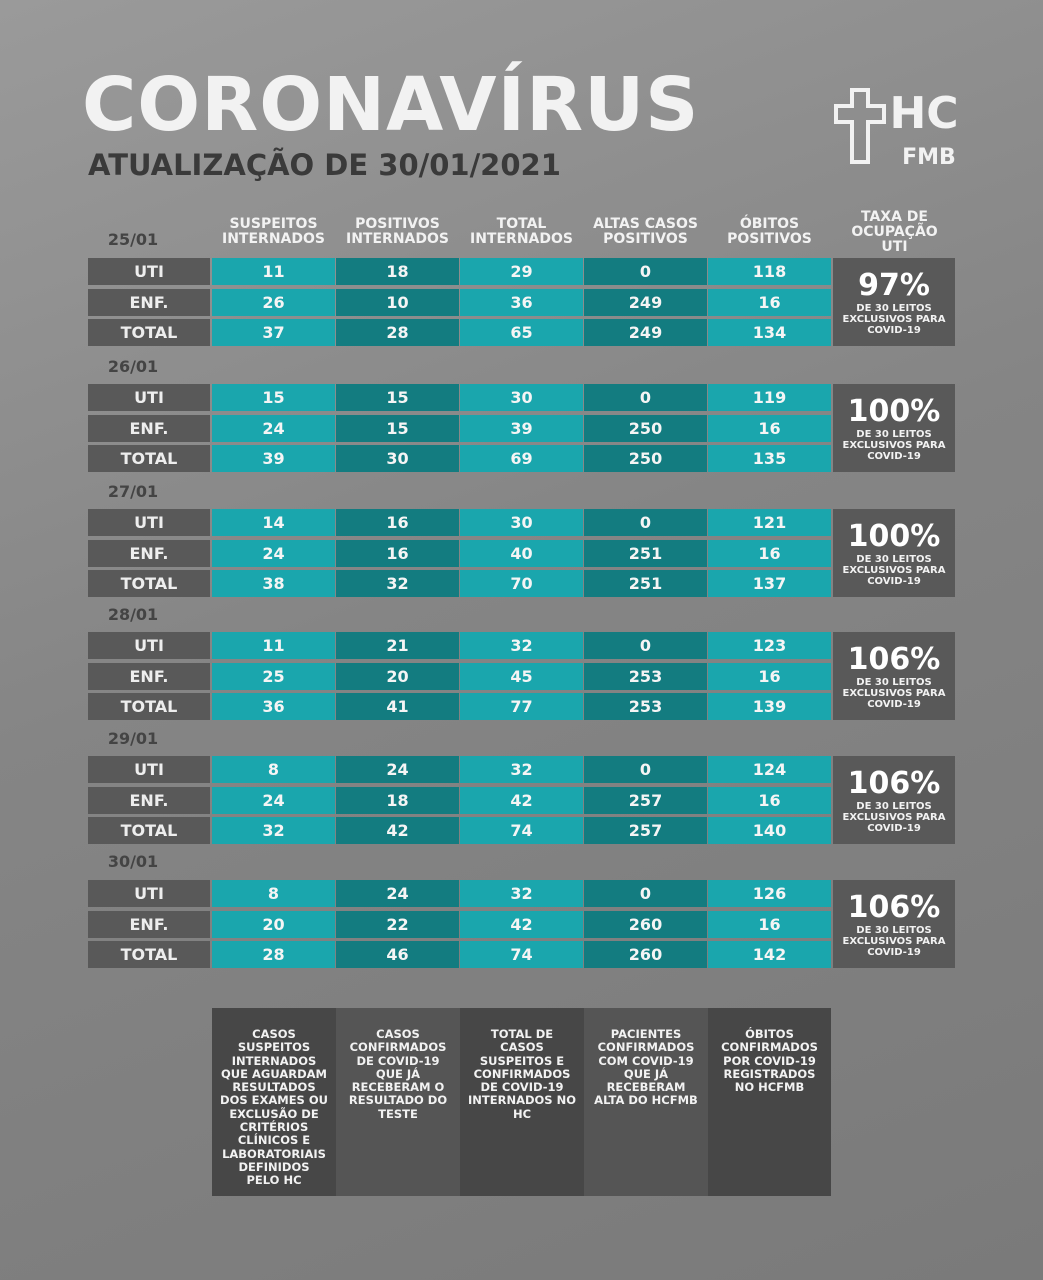 The width and height of the screenshot is (1043, 1280). I want to click on cell: 257, so click(645, 800).